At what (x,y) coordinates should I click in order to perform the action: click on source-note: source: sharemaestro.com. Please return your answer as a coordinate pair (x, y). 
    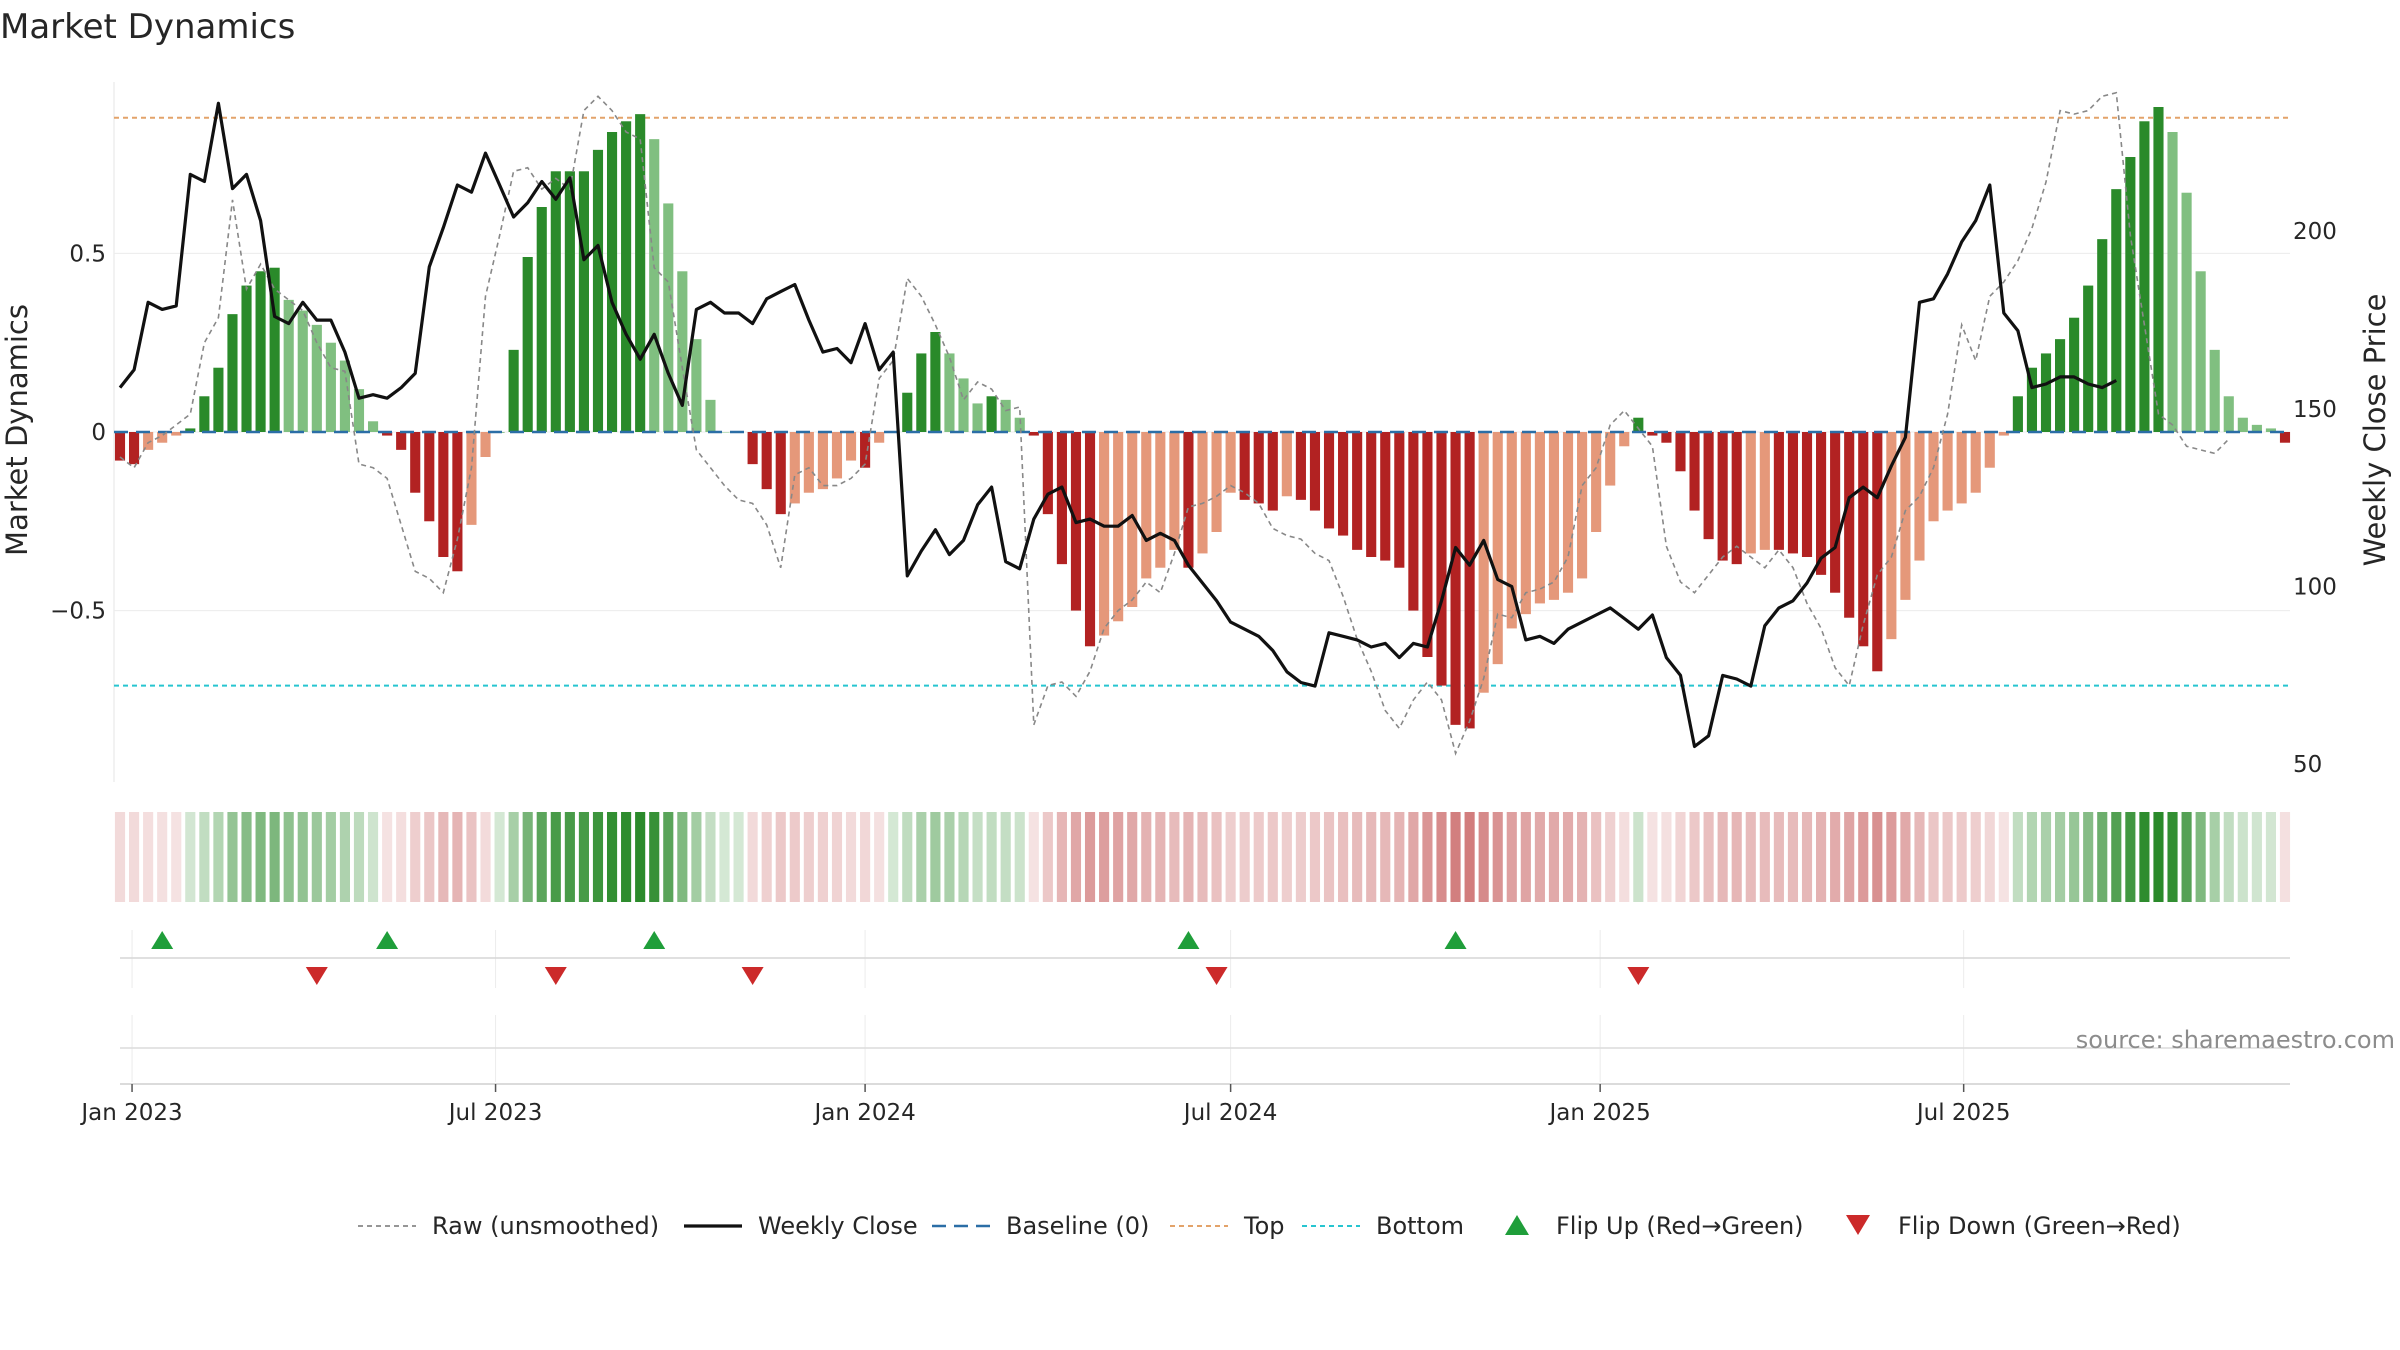
    Looking at the image, I should click on (2235, 1040).